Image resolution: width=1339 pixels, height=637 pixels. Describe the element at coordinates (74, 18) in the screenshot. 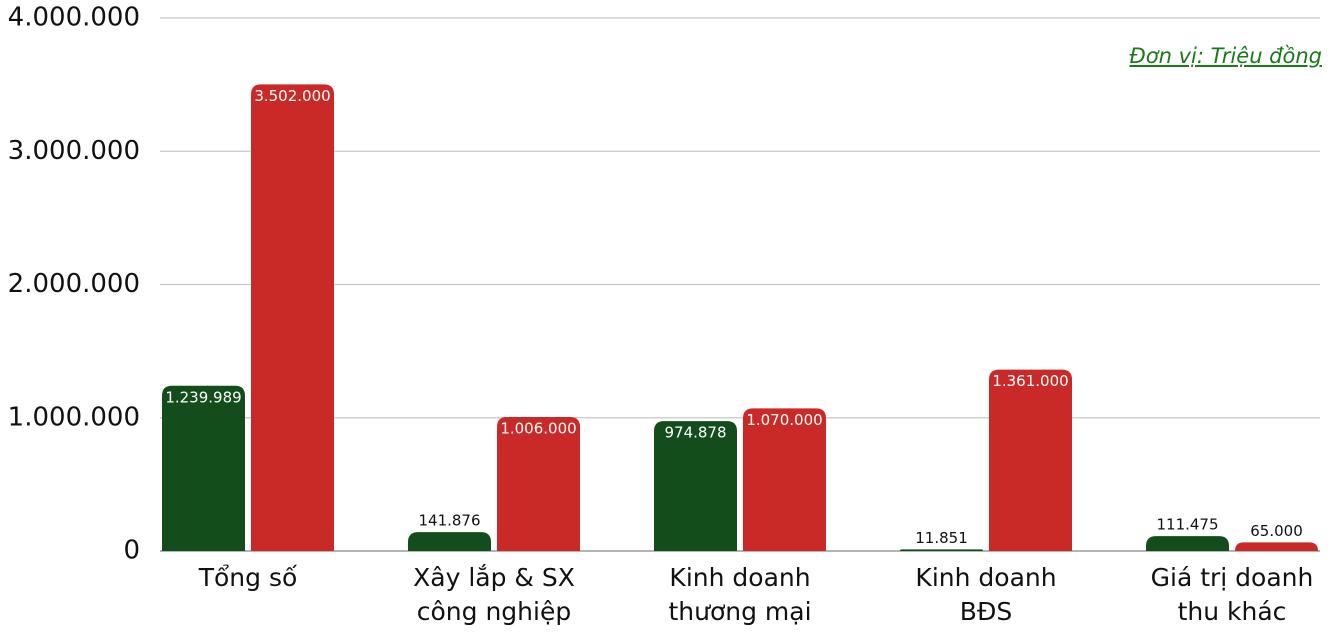

I see `y-tick-label: 4.000.000` at that location.